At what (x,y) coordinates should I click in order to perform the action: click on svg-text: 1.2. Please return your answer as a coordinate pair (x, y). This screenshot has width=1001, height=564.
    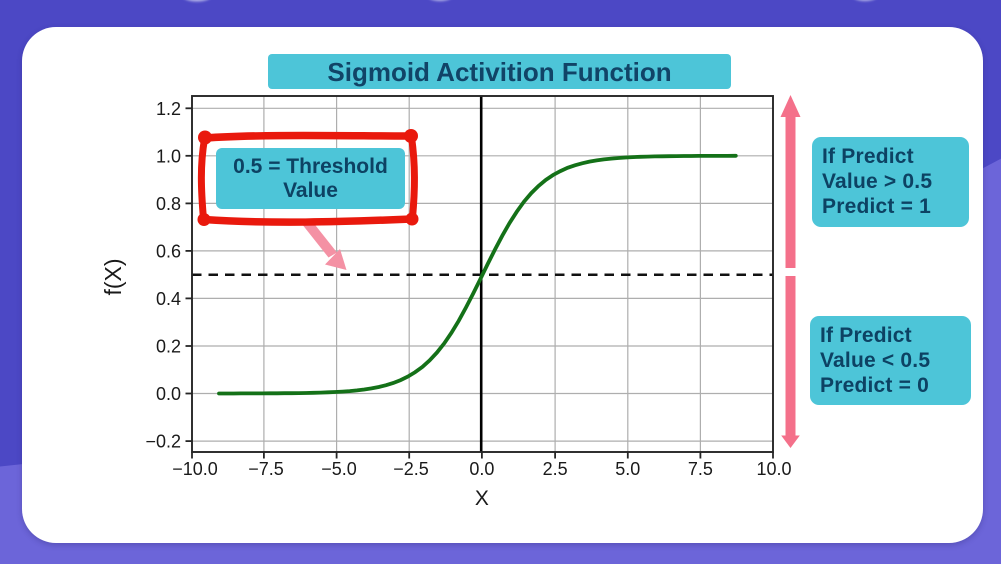
    Looking at the image, I should click on (168, 109).